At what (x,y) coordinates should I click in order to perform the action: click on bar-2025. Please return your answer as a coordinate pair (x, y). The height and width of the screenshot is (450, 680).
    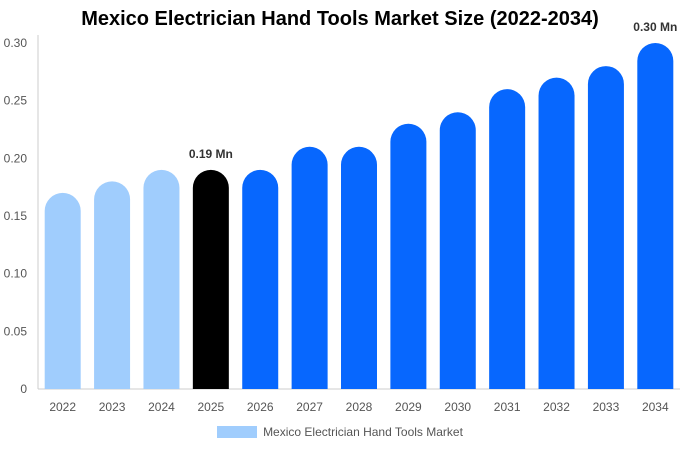
    Looking at the image, I should click on (210, 279).